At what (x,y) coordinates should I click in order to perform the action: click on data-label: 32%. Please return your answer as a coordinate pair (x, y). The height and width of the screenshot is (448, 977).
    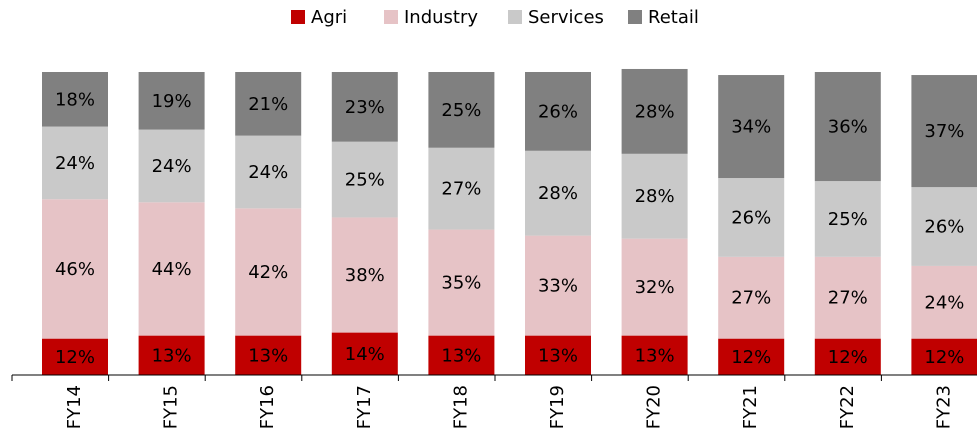
    Looking at the image, I should click on (655, 287).